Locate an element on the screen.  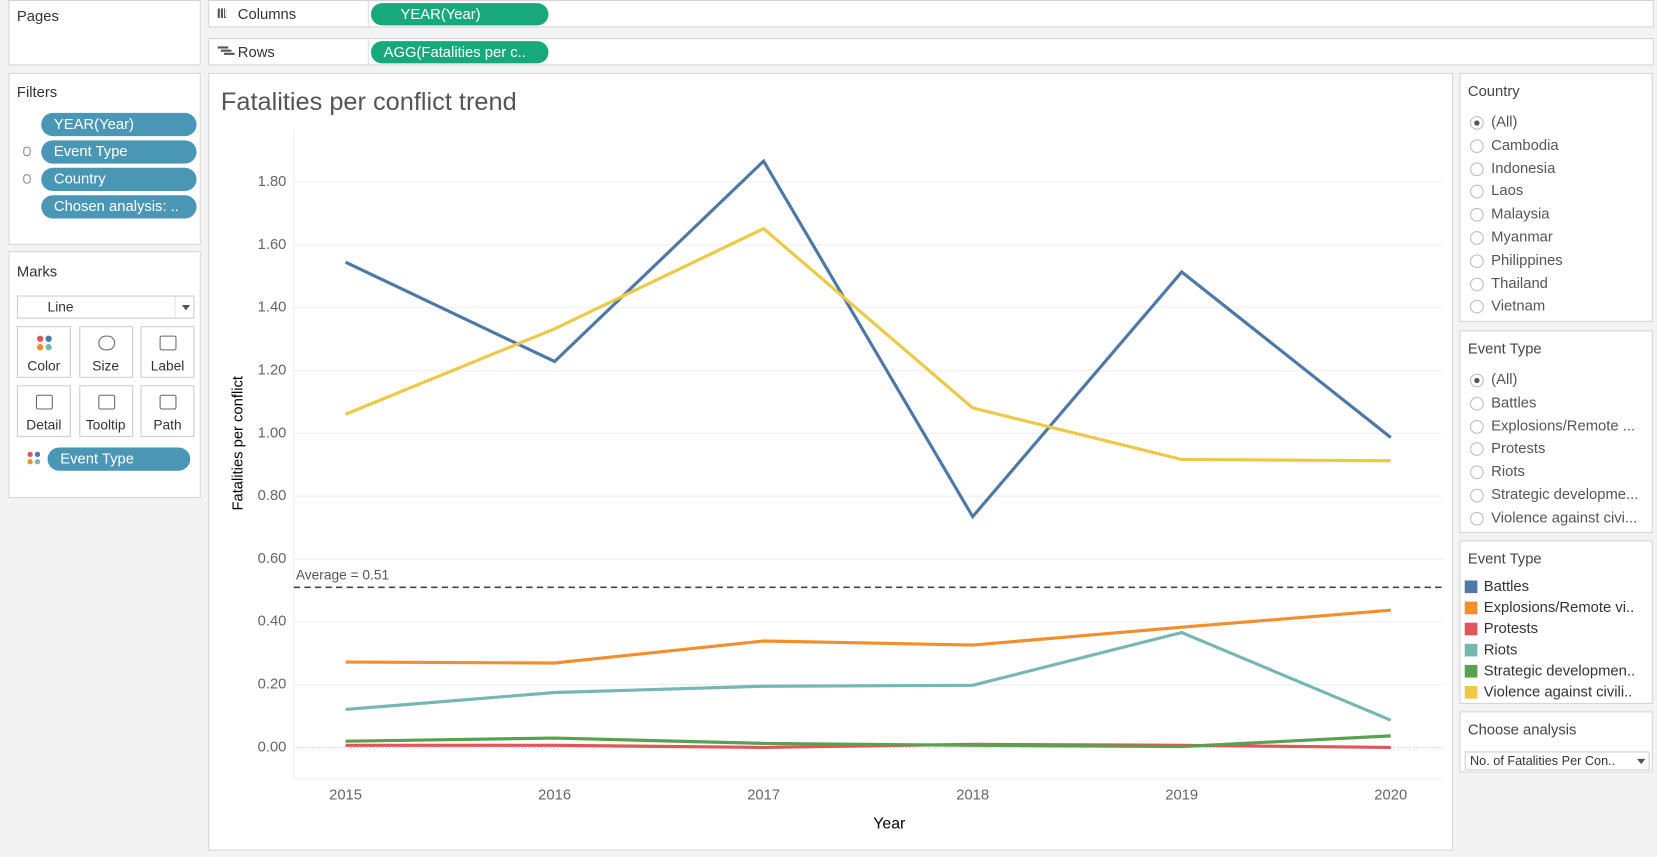
y-tick-label: 1.40 is located at coordinates (272, 308).